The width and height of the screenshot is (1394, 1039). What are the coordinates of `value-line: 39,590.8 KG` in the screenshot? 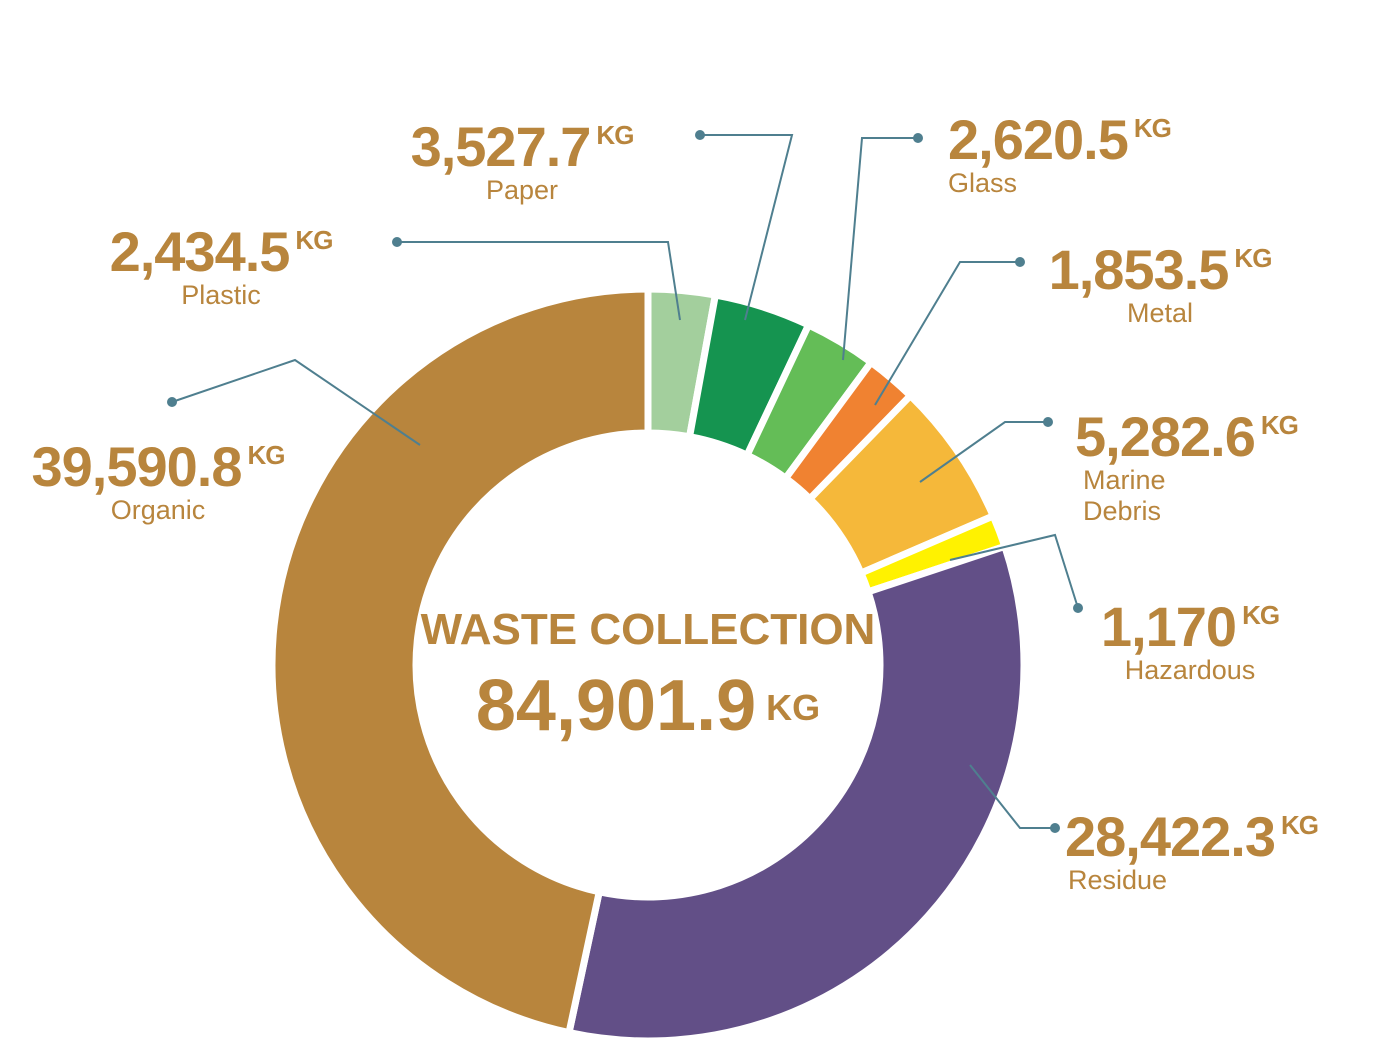 It's located at (158, 462).